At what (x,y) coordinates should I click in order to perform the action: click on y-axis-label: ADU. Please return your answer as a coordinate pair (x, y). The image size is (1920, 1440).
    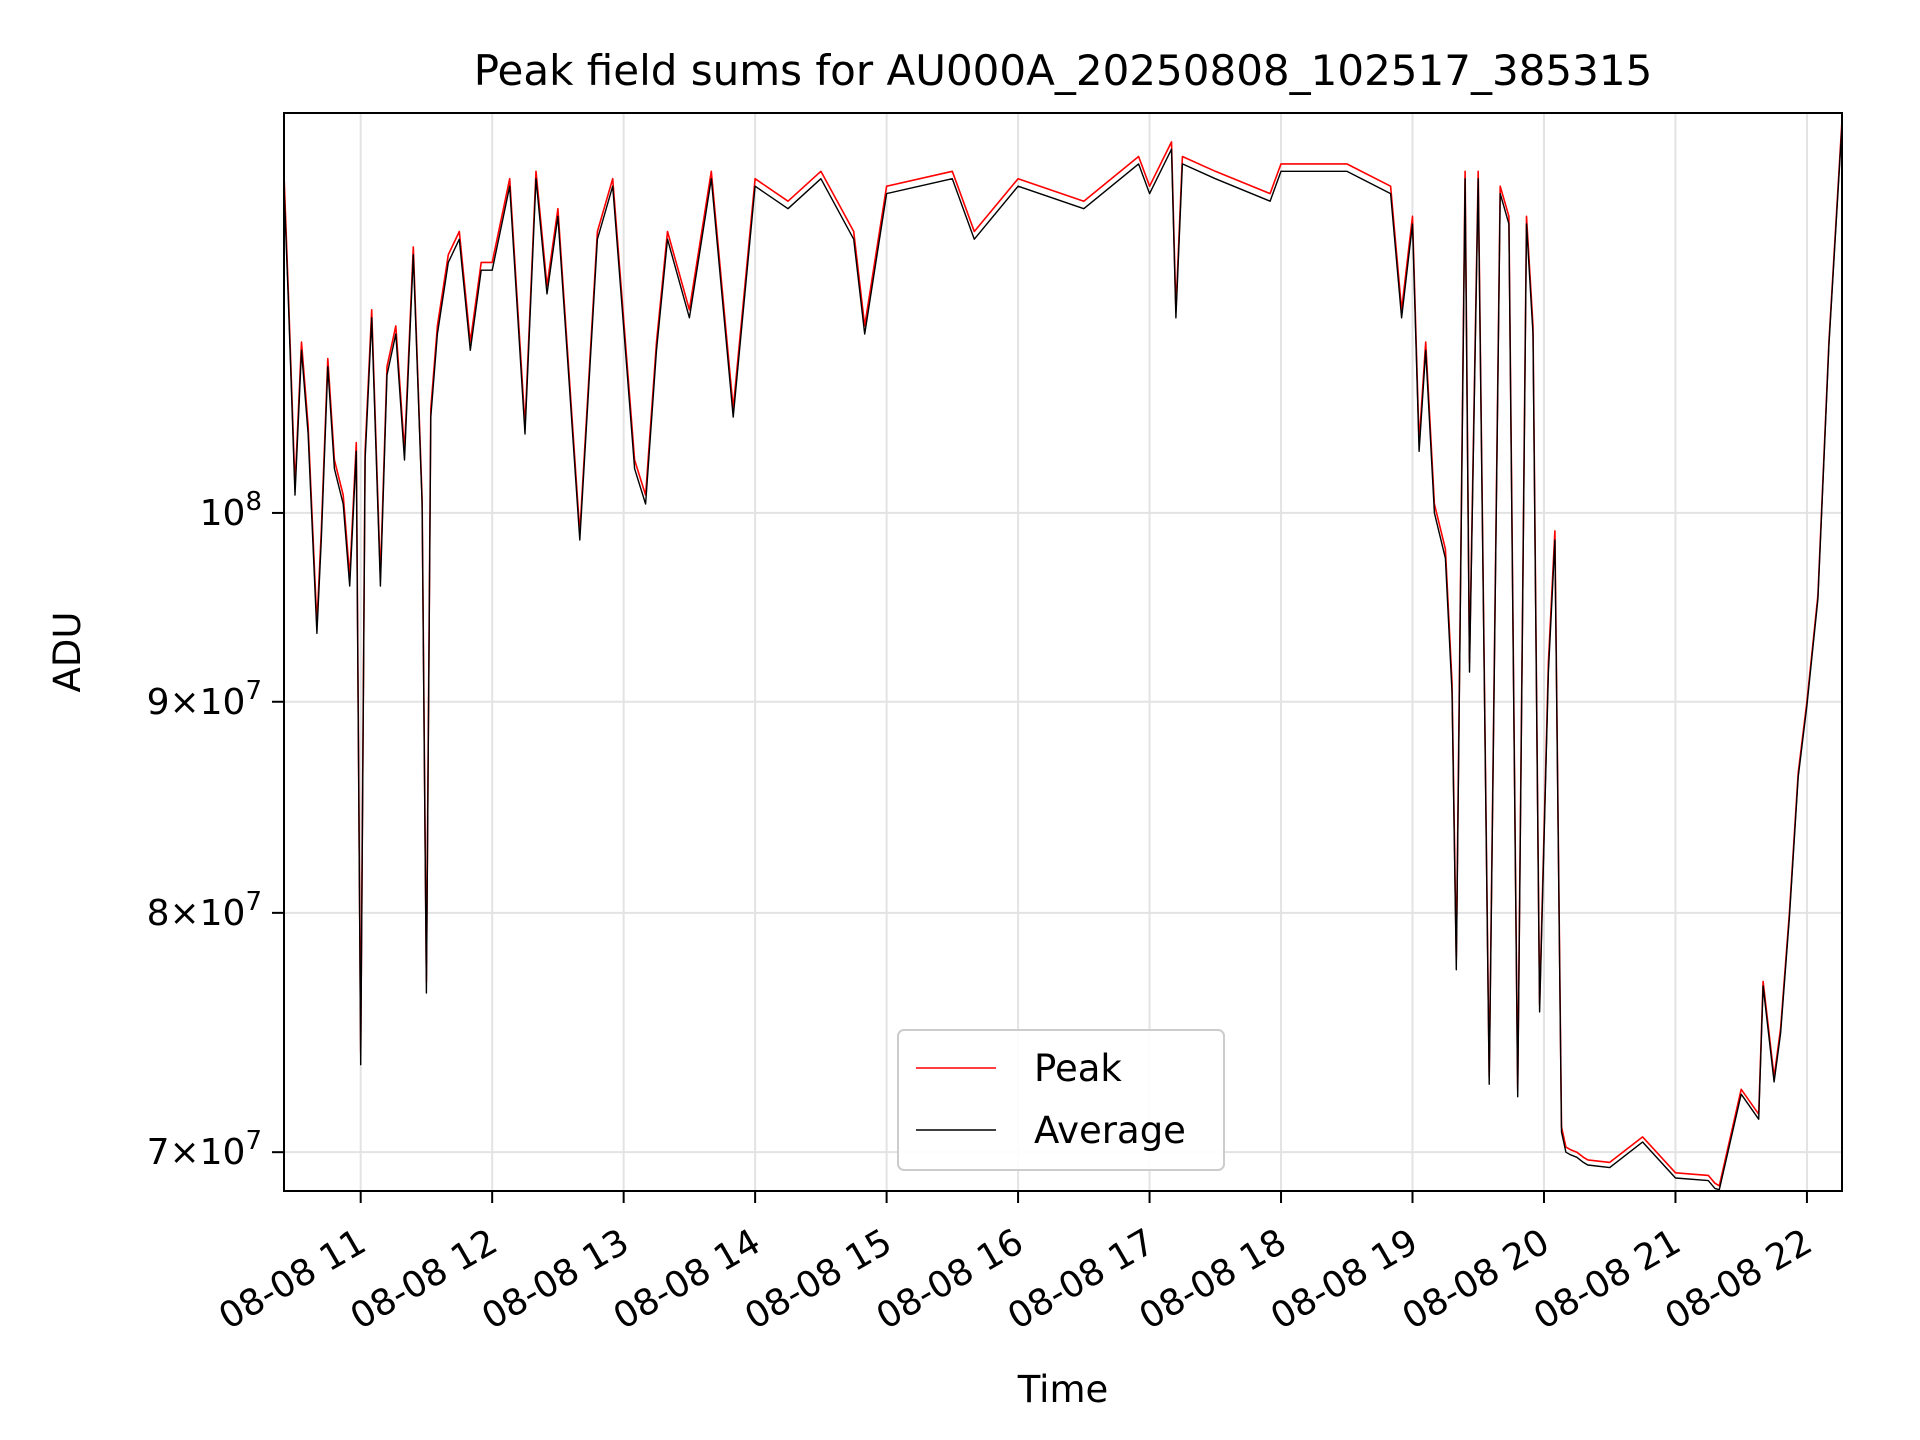
    Looking at the image, I should click on (67, 652).